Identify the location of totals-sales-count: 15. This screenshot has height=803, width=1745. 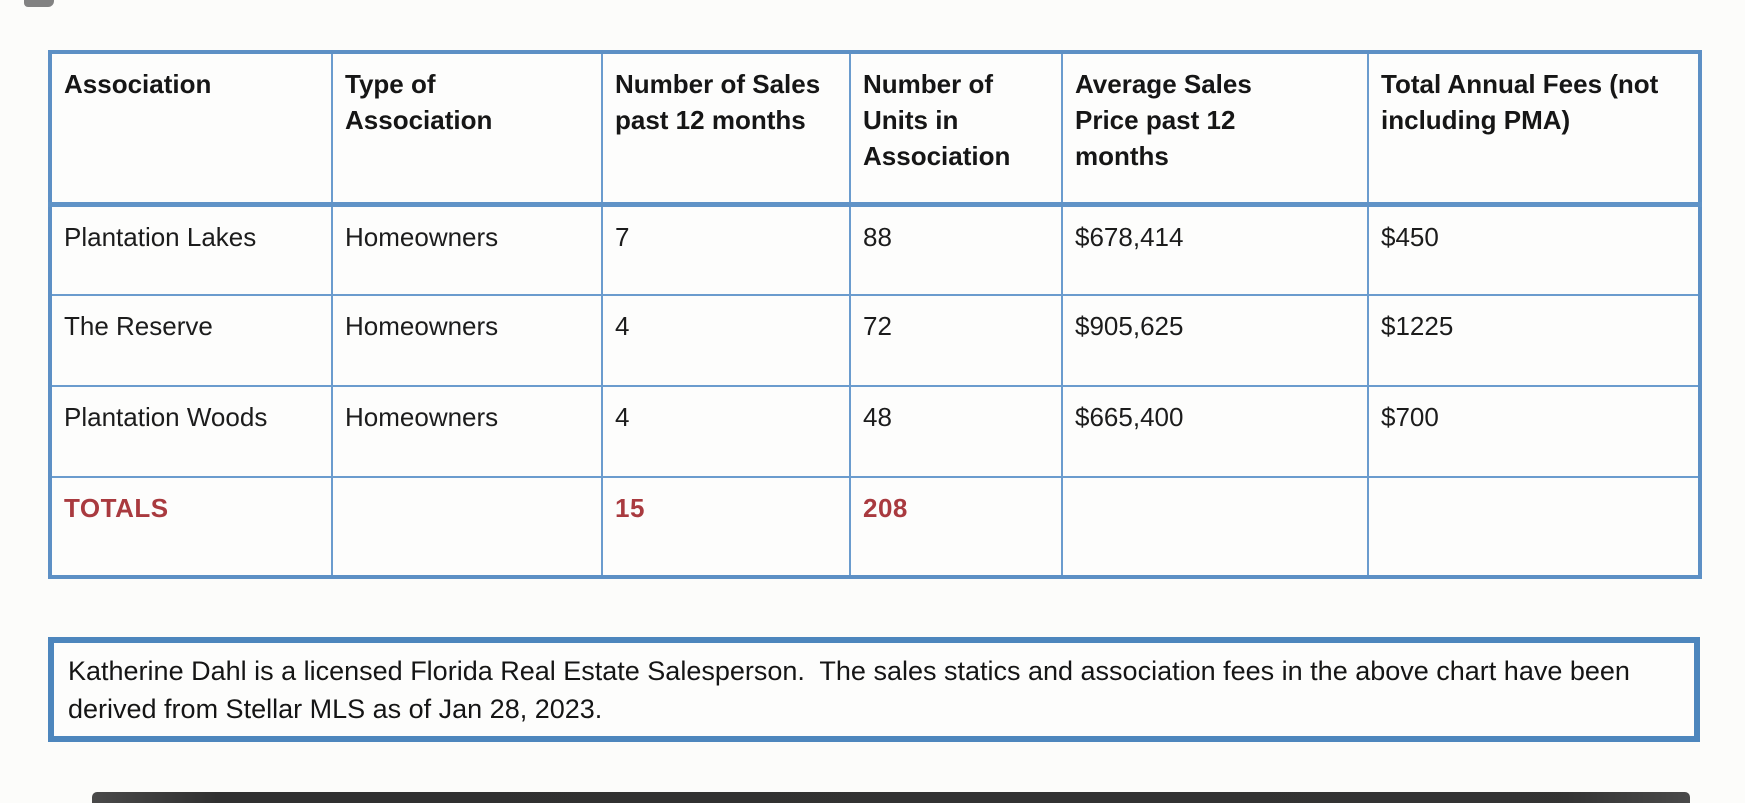
(726, 527).